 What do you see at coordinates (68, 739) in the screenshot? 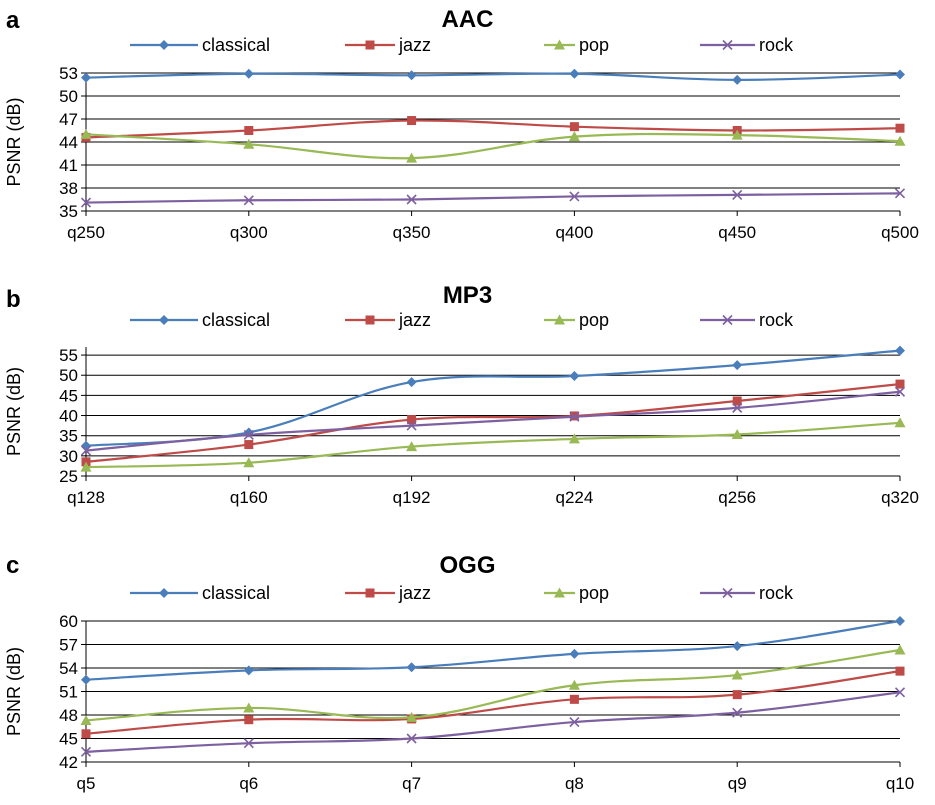
I see `y-tick-label: 45` at bounding box center [68, 739].